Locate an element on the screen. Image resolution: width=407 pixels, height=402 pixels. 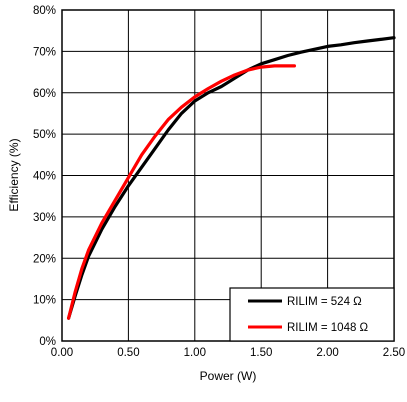
y-tick-label: 50% is located at coordinates (44, 135).